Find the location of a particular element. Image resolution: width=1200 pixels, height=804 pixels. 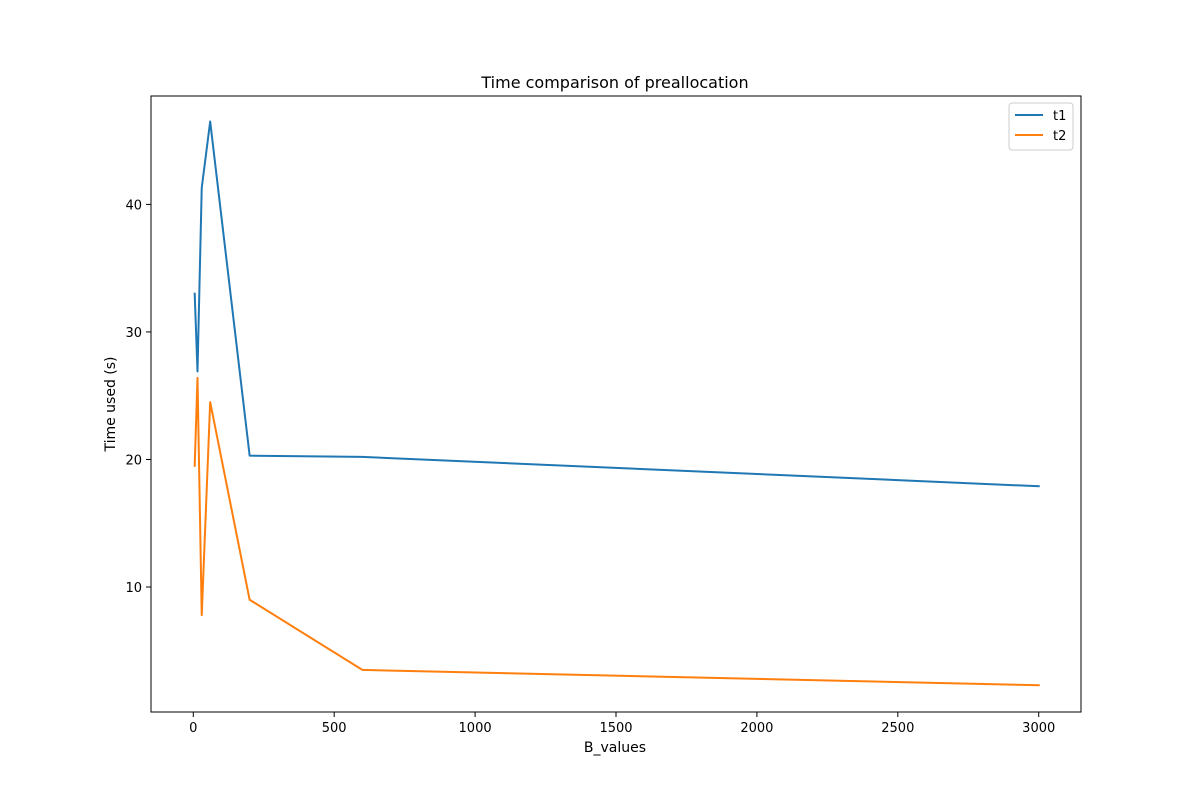

y-tick-label: 40 is located at coordinates (133, 205).